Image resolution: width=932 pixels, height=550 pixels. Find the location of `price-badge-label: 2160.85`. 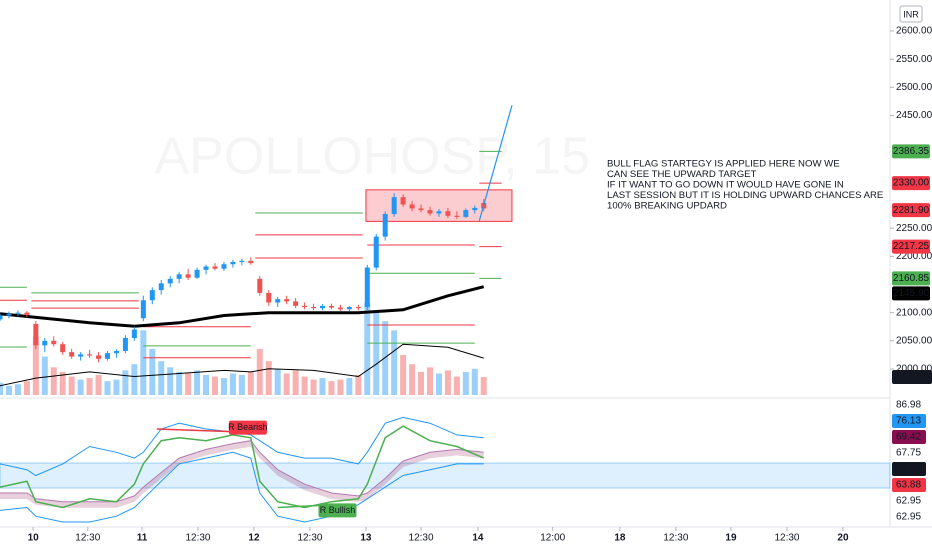

price-badge-label: 2160.85 is located at coordinates (911, 278).